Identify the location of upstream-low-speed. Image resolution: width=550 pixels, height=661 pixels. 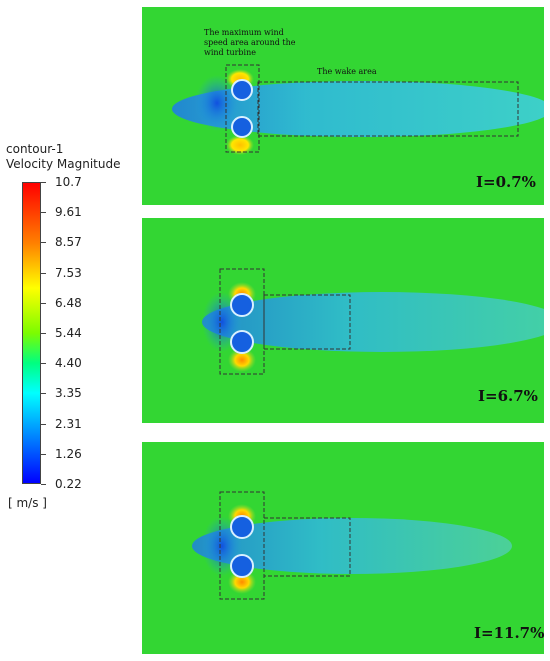
(217, 103).